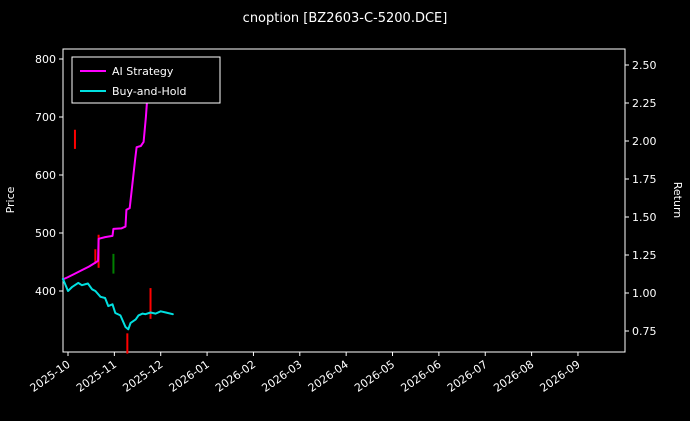 The height and width of the screenshot is (421, 690). Describe the element at coordinates (45, 233) in the screenshot. I see `price-tick-label: 500` at that location.